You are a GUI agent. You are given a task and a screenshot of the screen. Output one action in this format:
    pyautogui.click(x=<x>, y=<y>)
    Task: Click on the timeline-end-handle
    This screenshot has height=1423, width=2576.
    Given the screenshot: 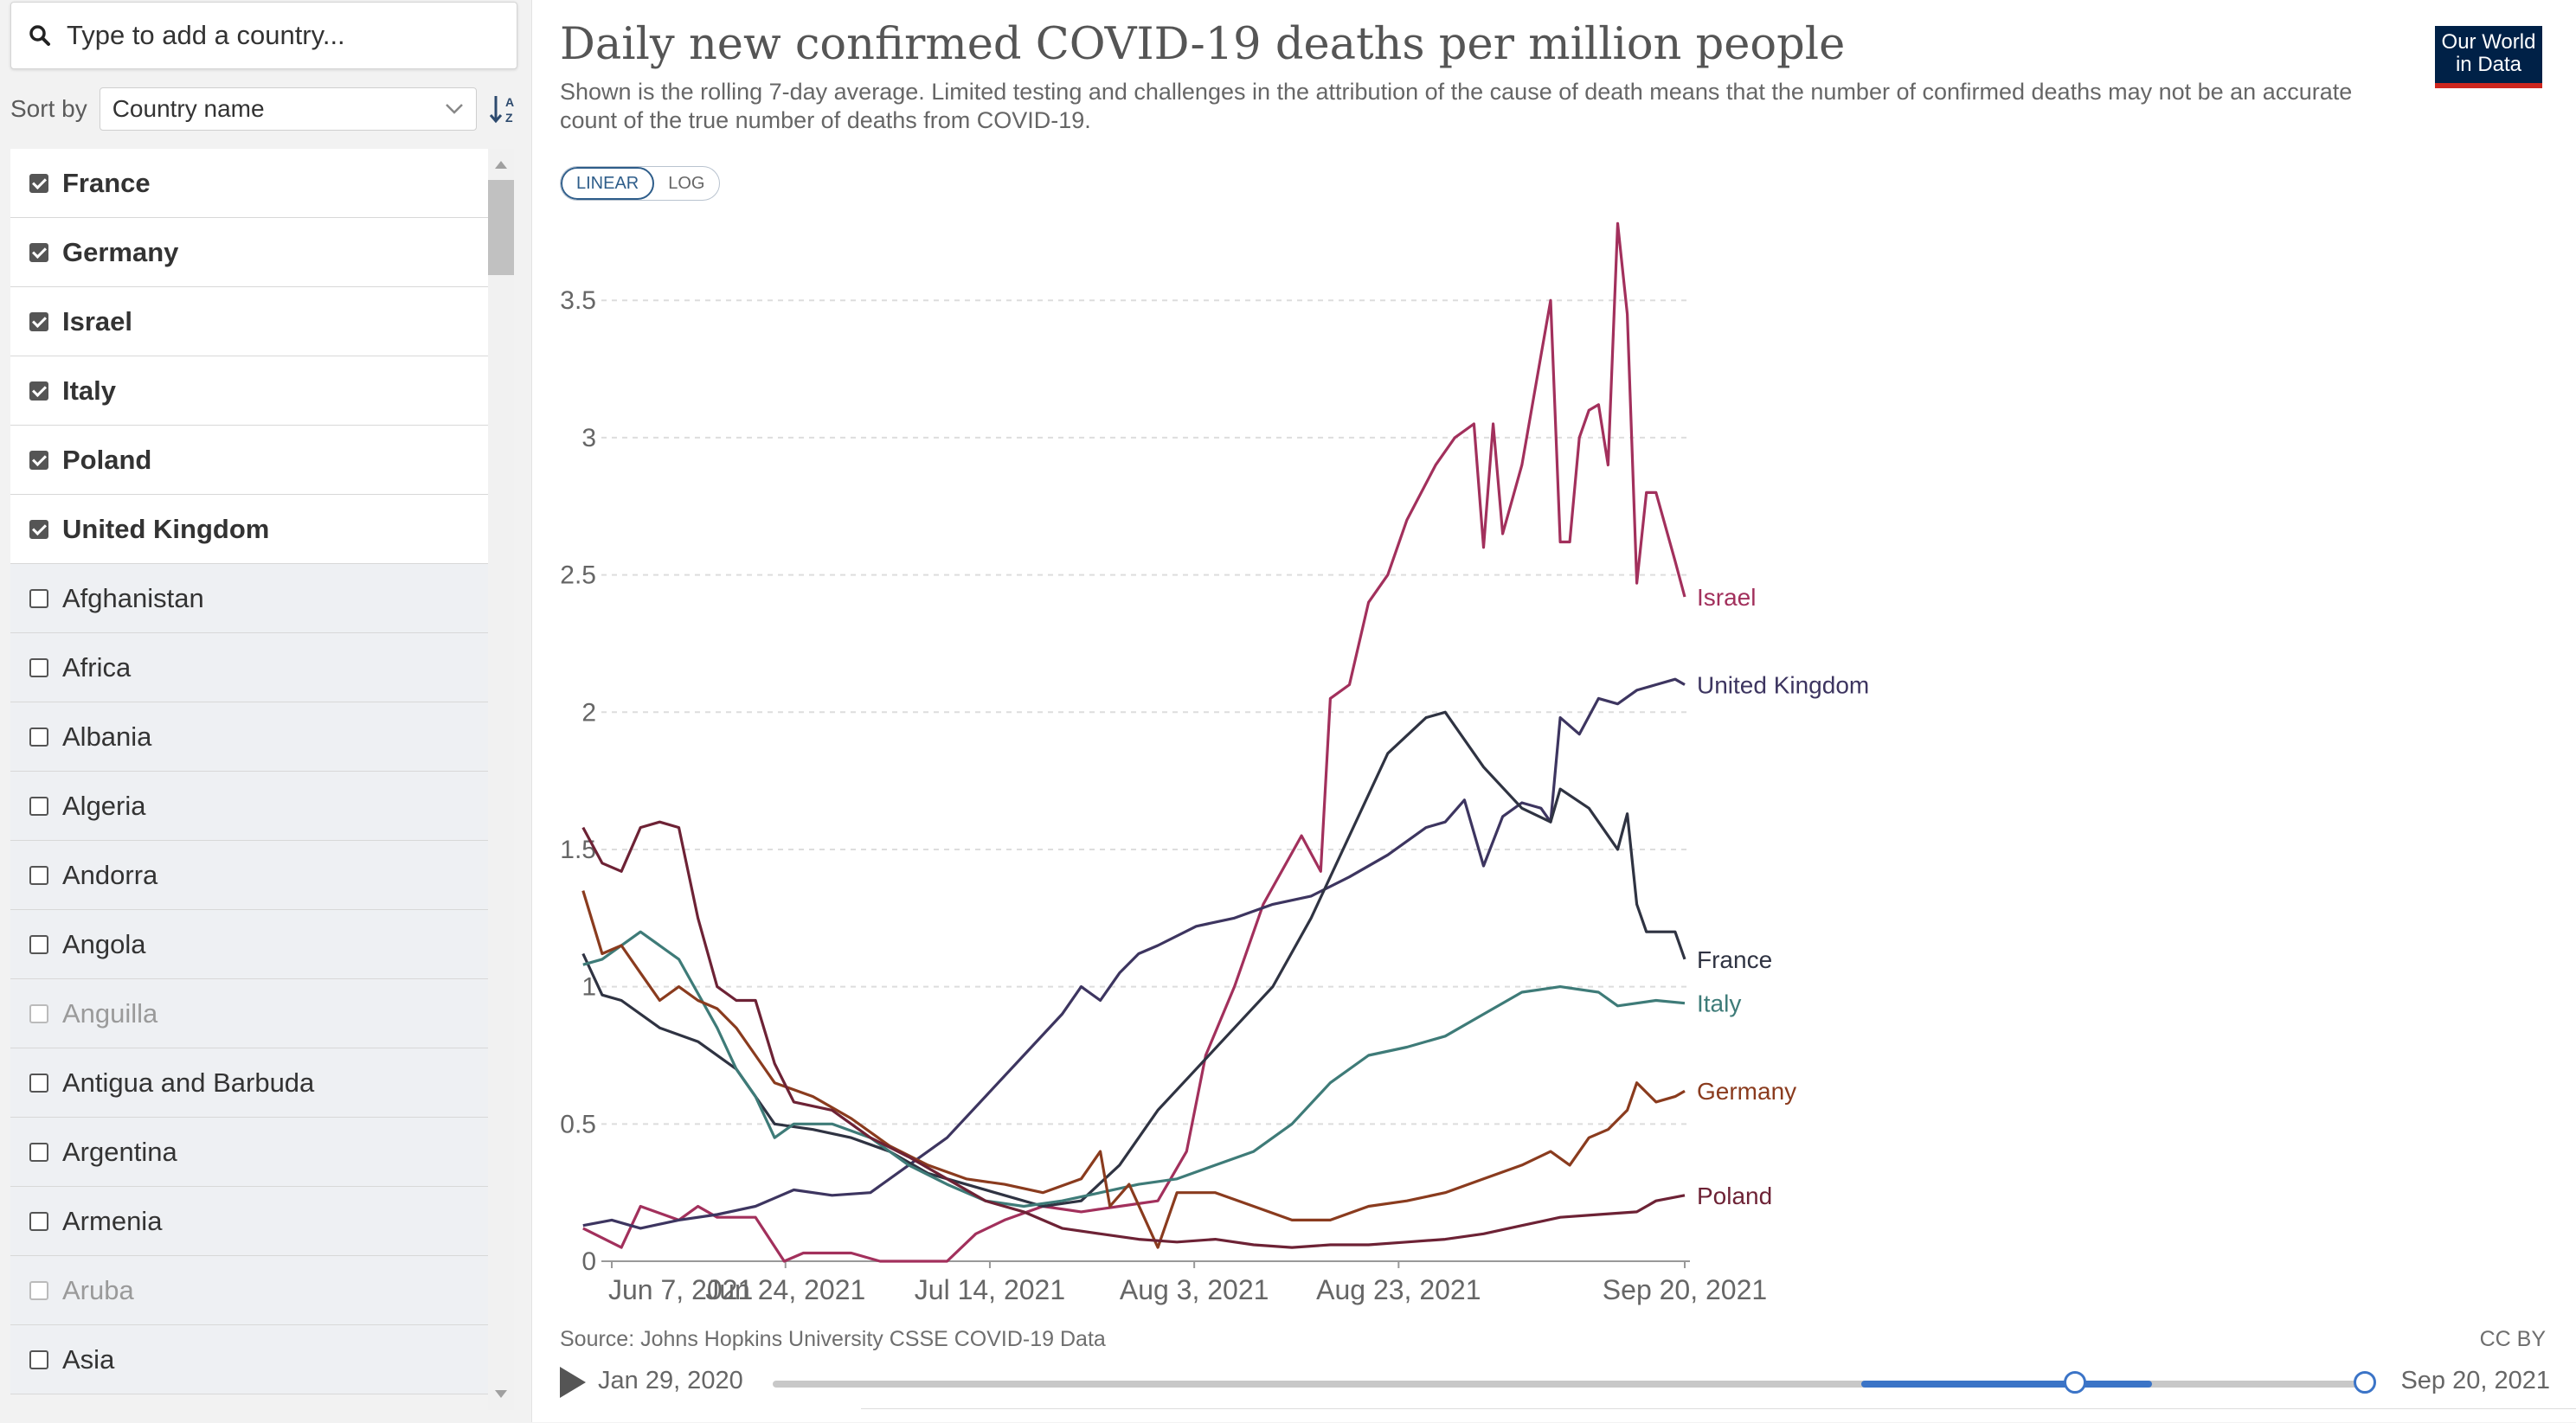 What is the action you would take?
    pyautogui.click(x=2365, y=1382)
    